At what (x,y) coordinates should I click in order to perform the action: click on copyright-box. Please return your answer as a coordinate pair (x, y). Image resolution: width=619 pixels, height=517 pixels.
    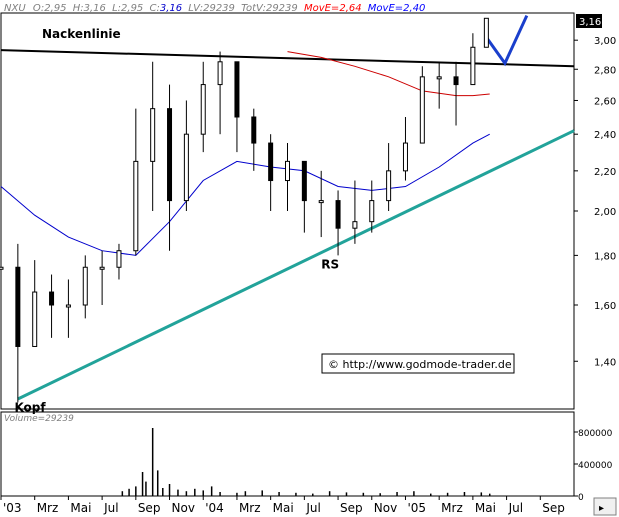
    Looking at the image, I should click on (418, 363).